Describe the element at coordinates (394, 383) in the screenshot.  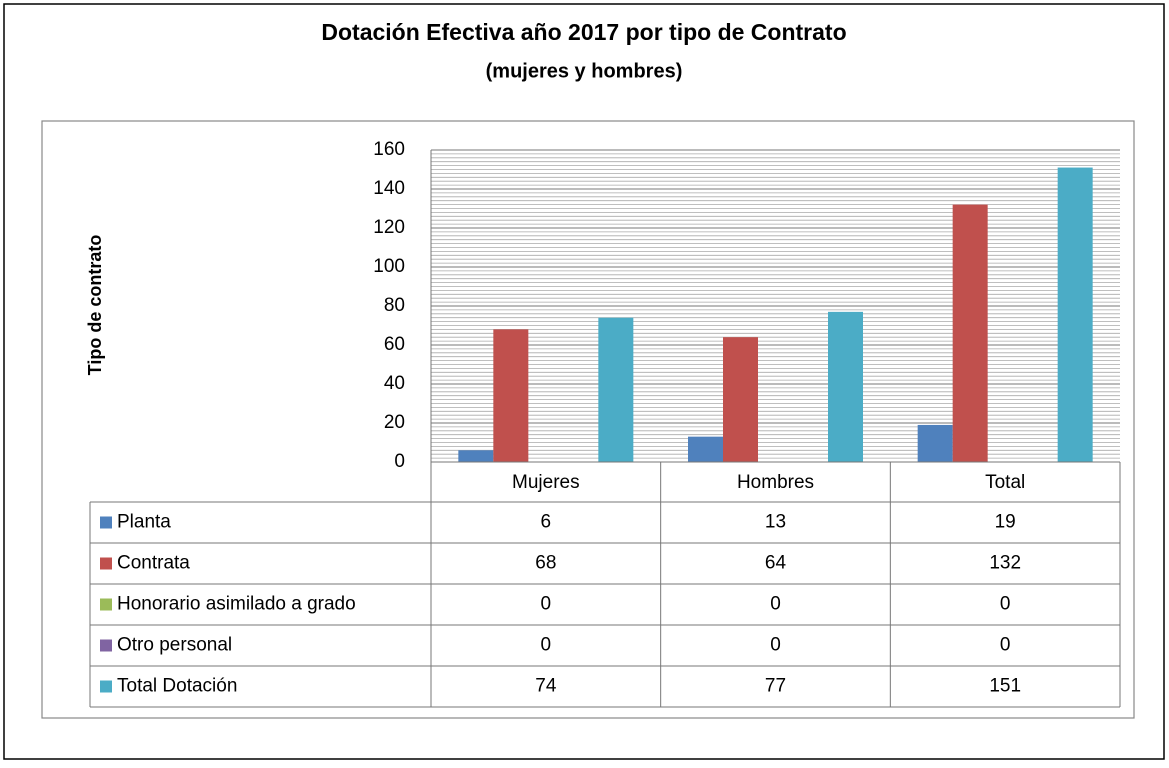
I see `y-tick-label: 40` at that location.